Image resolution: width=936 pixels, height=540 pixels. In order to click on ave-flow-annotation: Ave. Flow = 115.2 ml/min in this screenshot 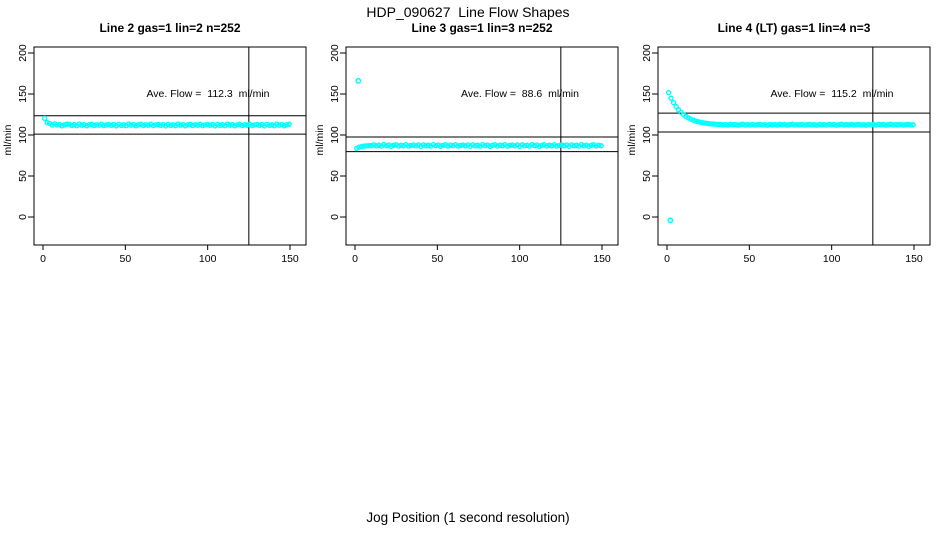, I will do `click(832, 94)`.